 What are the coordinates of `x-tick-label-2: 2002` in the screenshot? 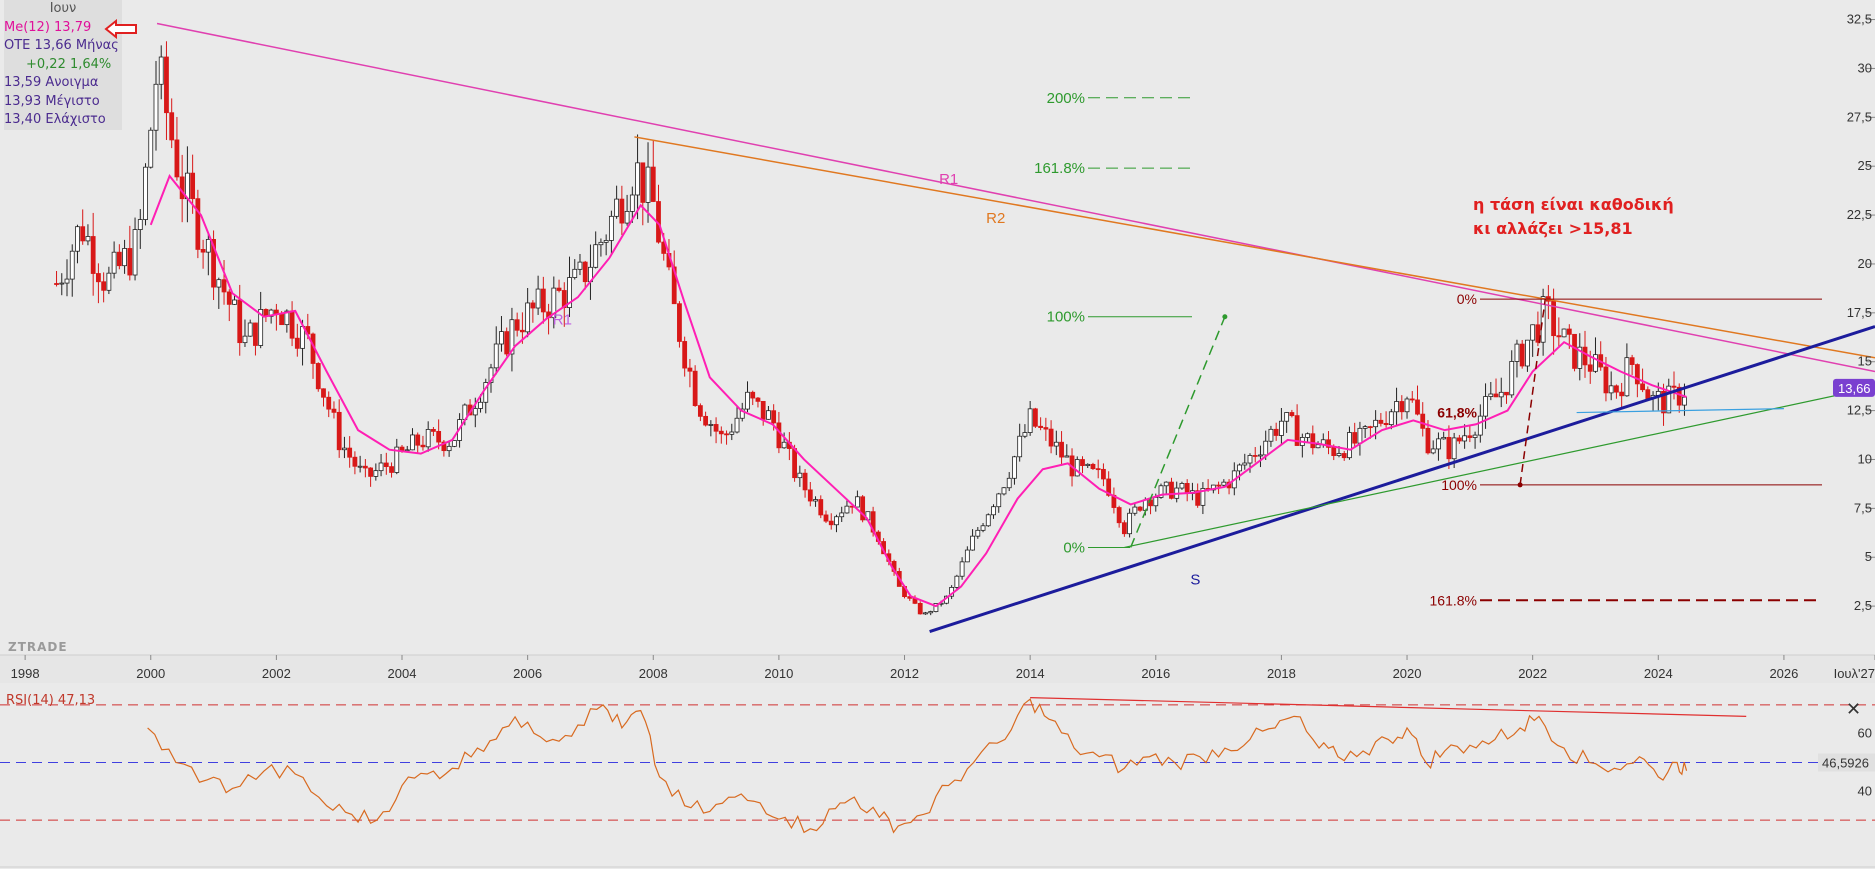 It's located at (276, 673).